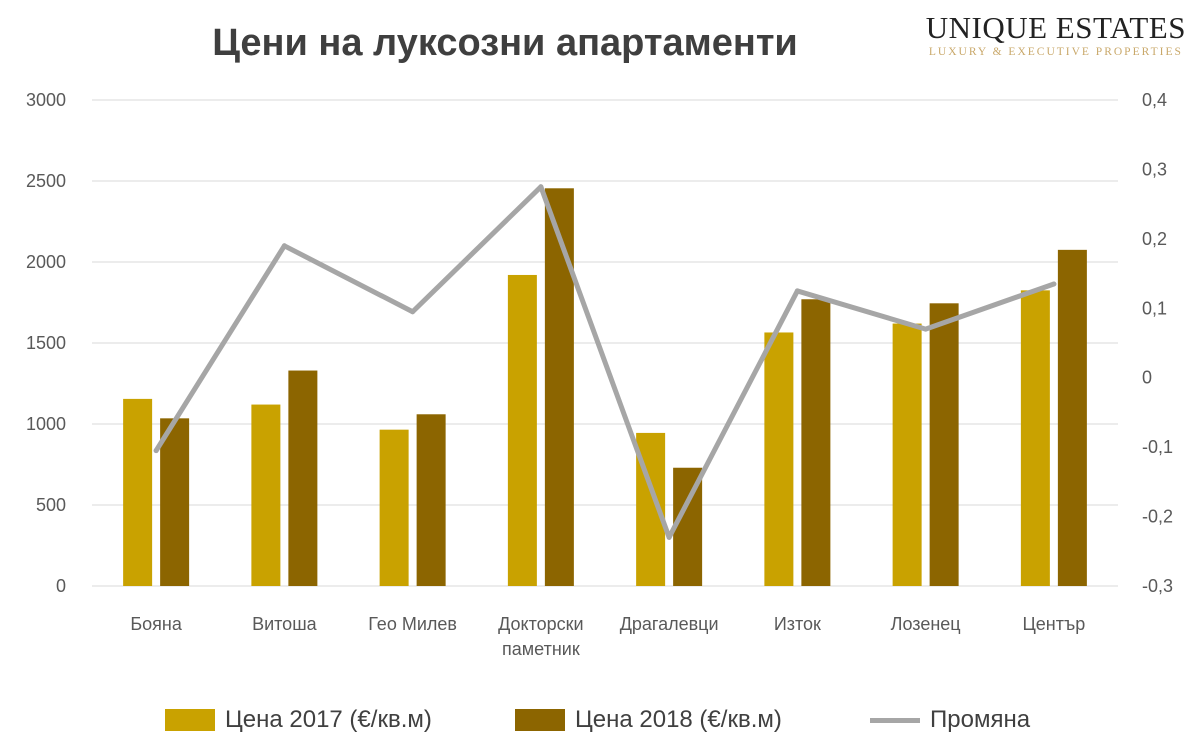 This screenshot has height=755, width=1200. I want to click on category-label: Драгалевци, so click(669, 624).